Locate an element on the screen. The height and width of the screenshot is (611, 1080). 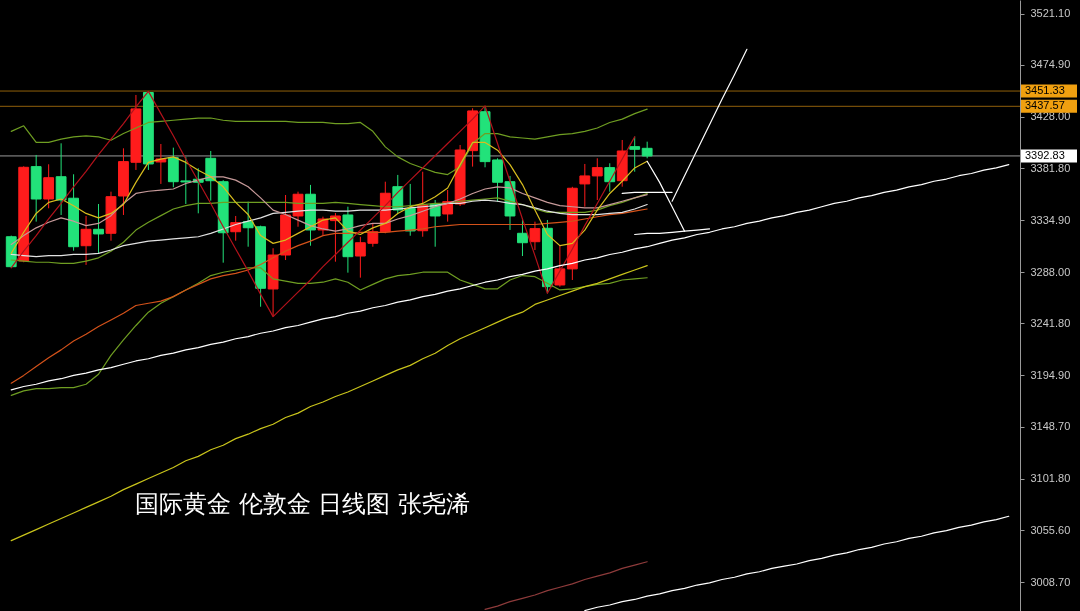
y-tick-label: 3008.70 is located at coordinates (1050, 581).